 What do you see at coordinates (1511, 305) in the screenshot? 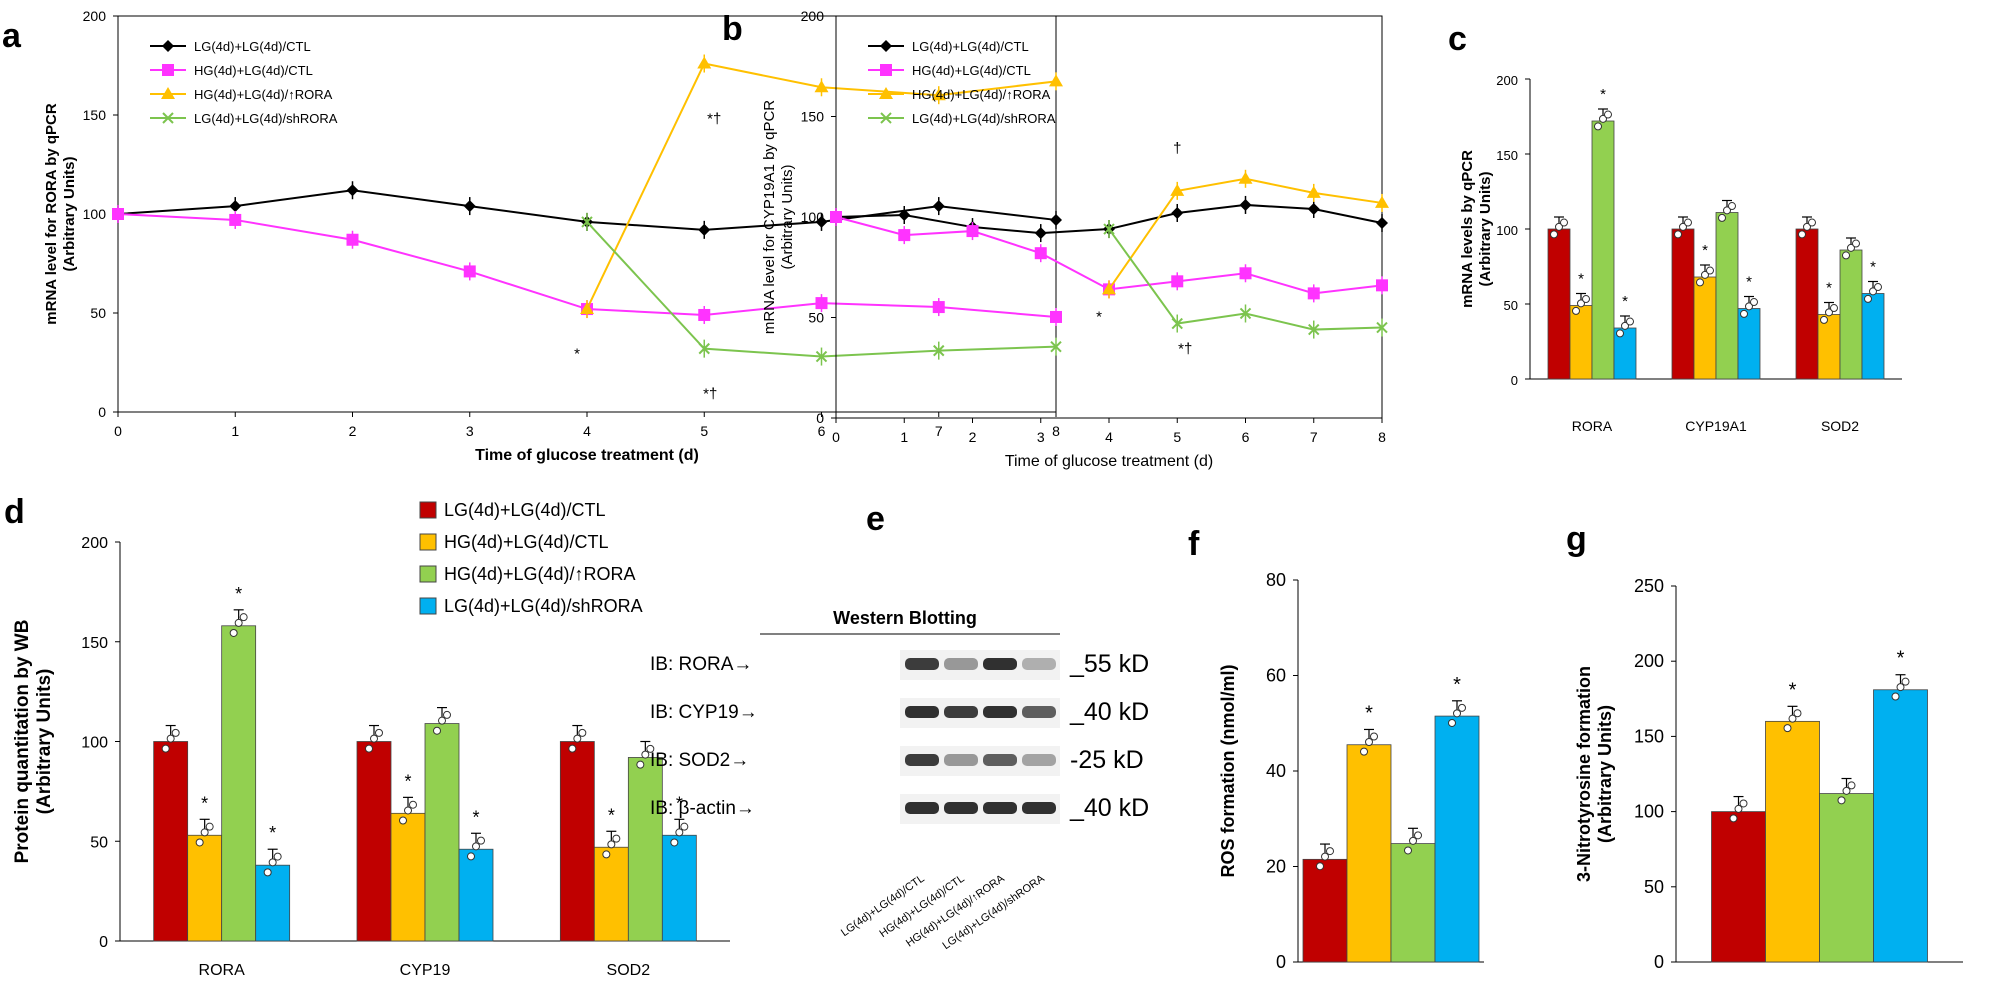
I see `y-tick-label: 50` at bounding box center [1511, 305].